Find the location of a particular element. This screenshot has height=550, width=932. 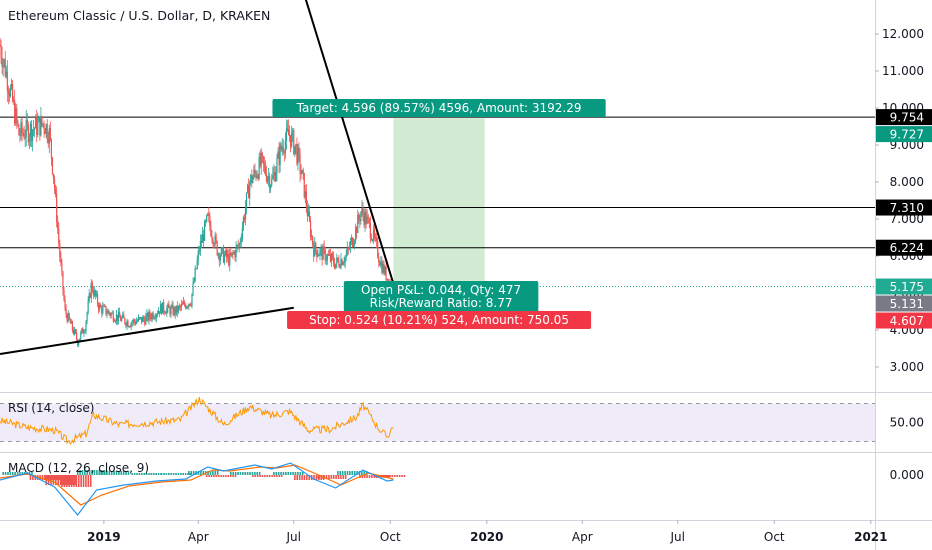

price-scale-label: 7.310 is located at coordinates (904, 207).